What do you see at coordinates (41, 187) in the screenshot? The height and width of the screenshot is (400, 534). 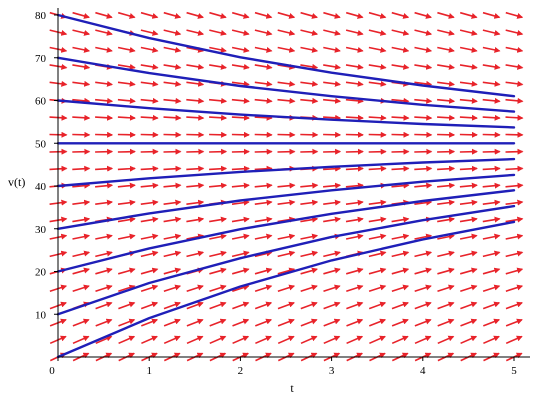 I see `y-tick-label: 40` at bounding box center [41, 187].